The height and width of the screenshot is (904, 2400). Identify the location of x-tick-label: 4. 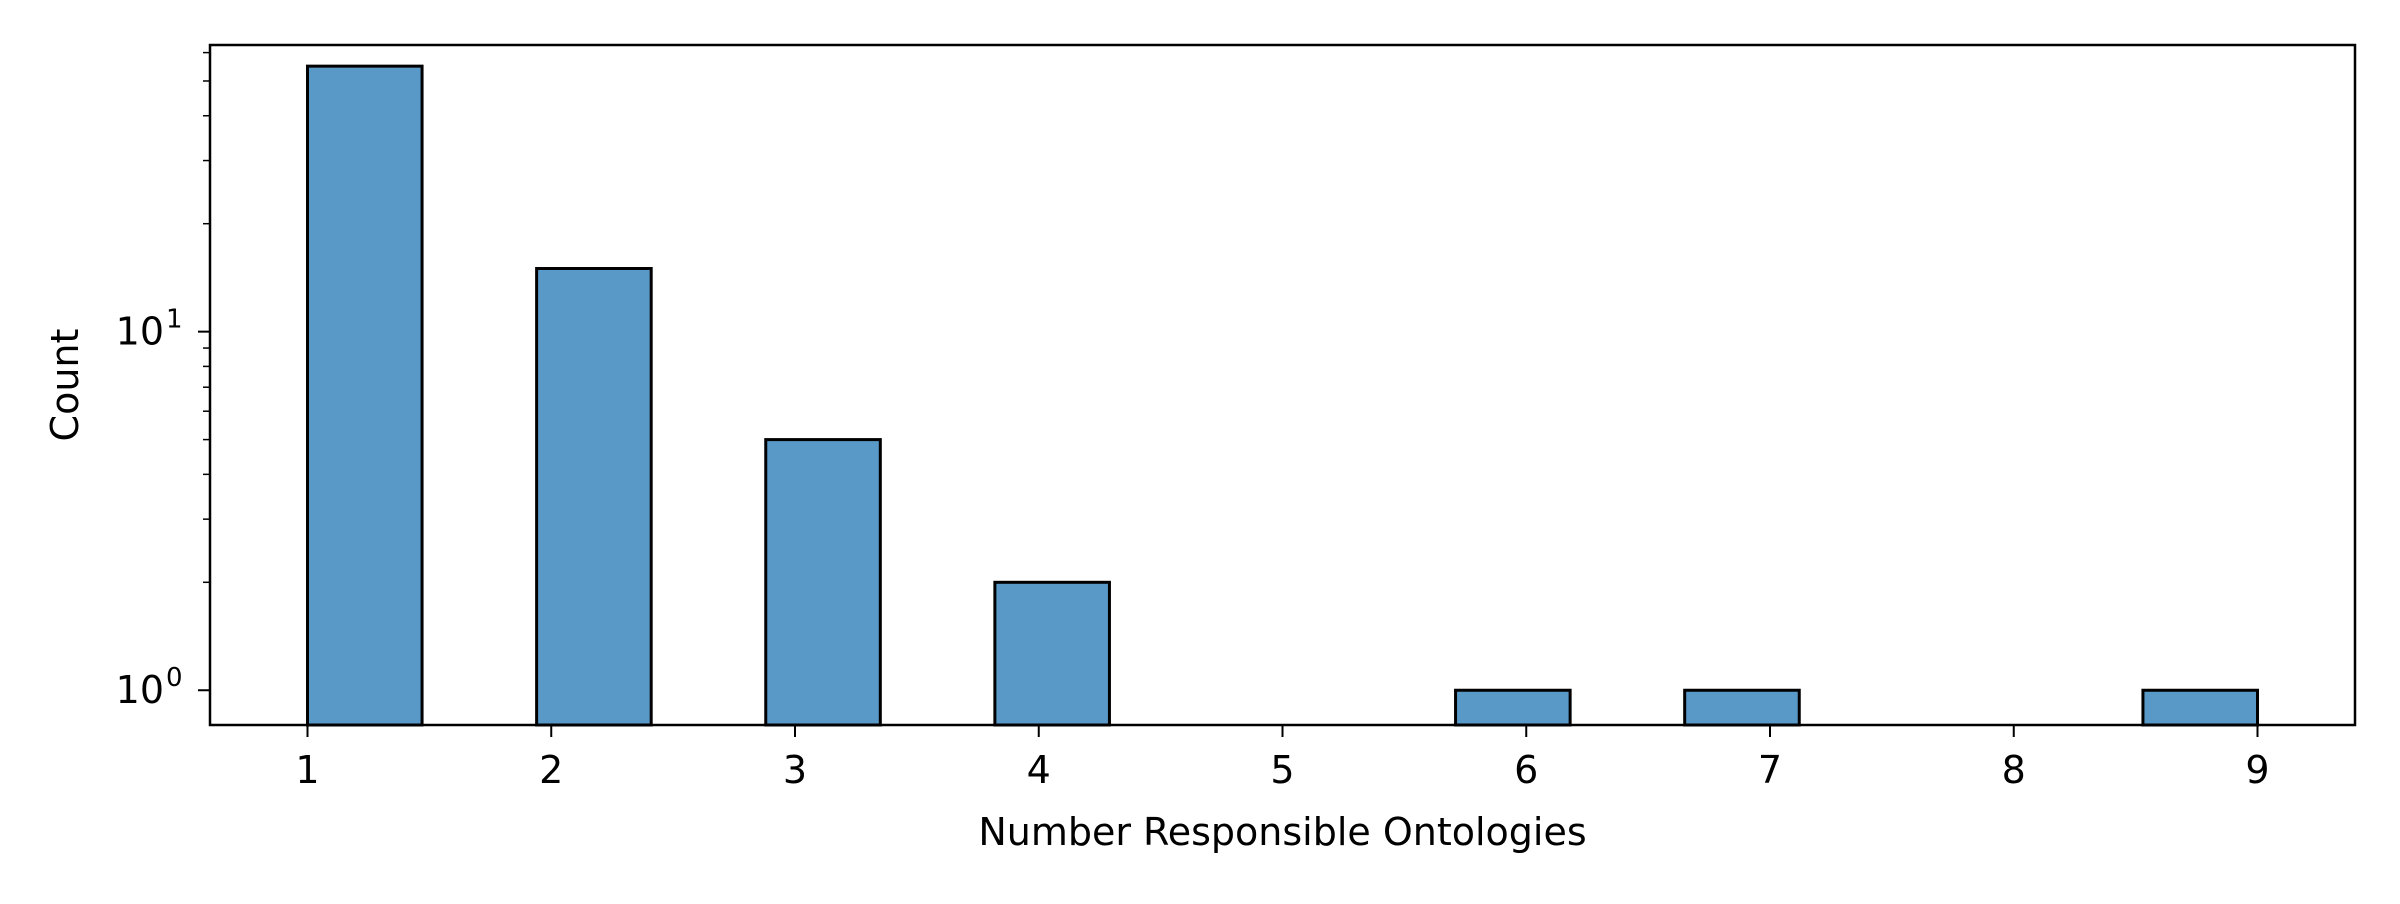
(1039, 770).